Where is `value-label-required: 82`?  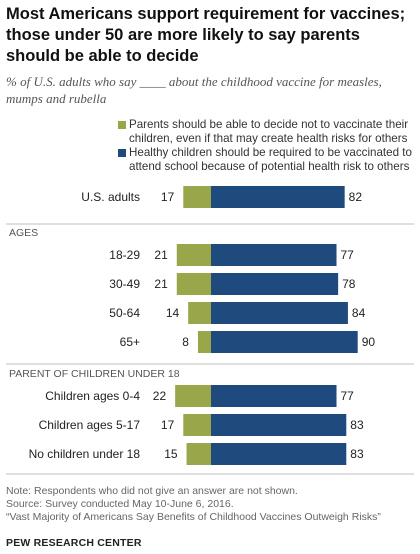
value-label-required: 82 is located at coordinates (356, 197).